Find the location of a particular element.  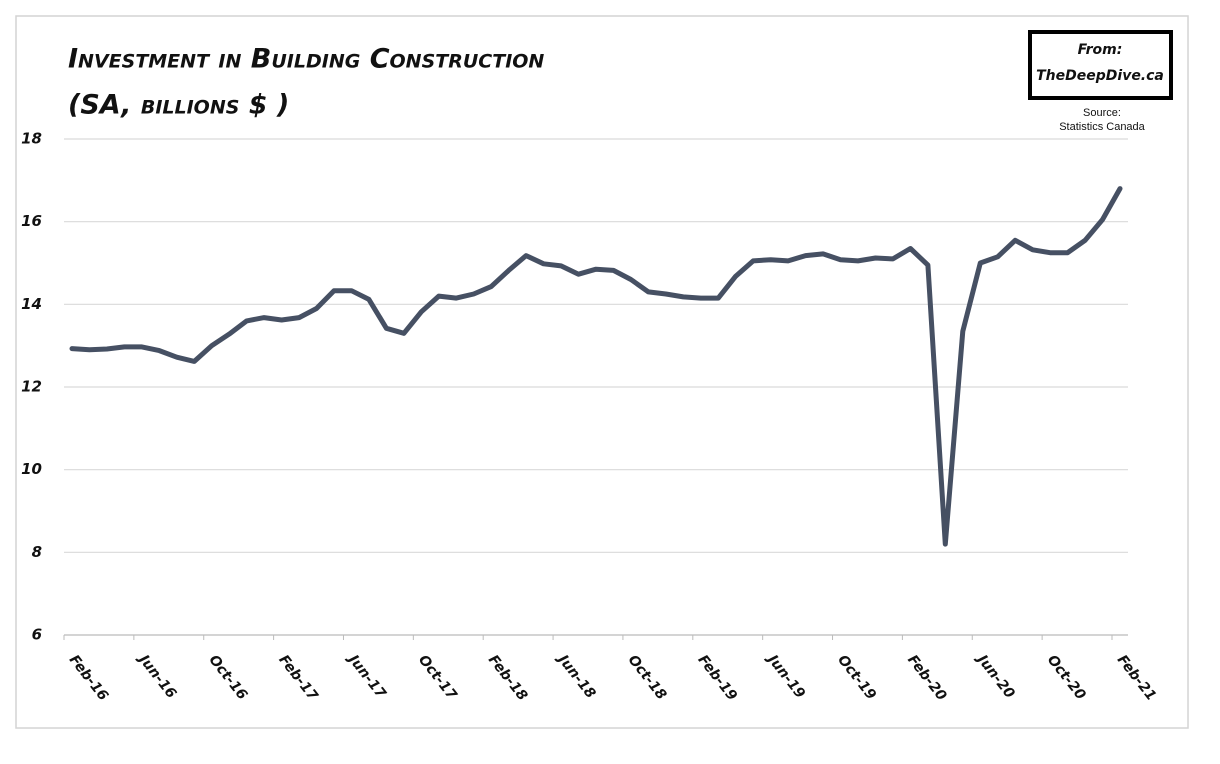

y-tick-label: 16 is located at coordinates (31, 221).